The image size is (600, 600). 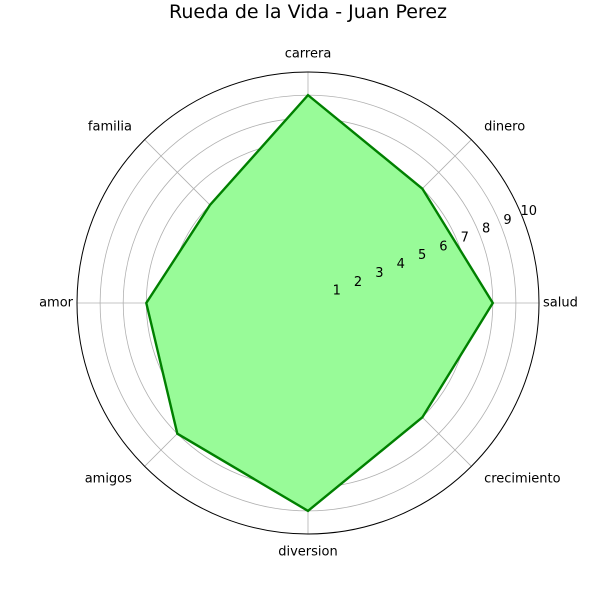 What do you see at coordinates (308, 12) in the screenshot?
I see `chart-title: Rueda de la Vida - Juan Perez` at bounding box center [308, 12].